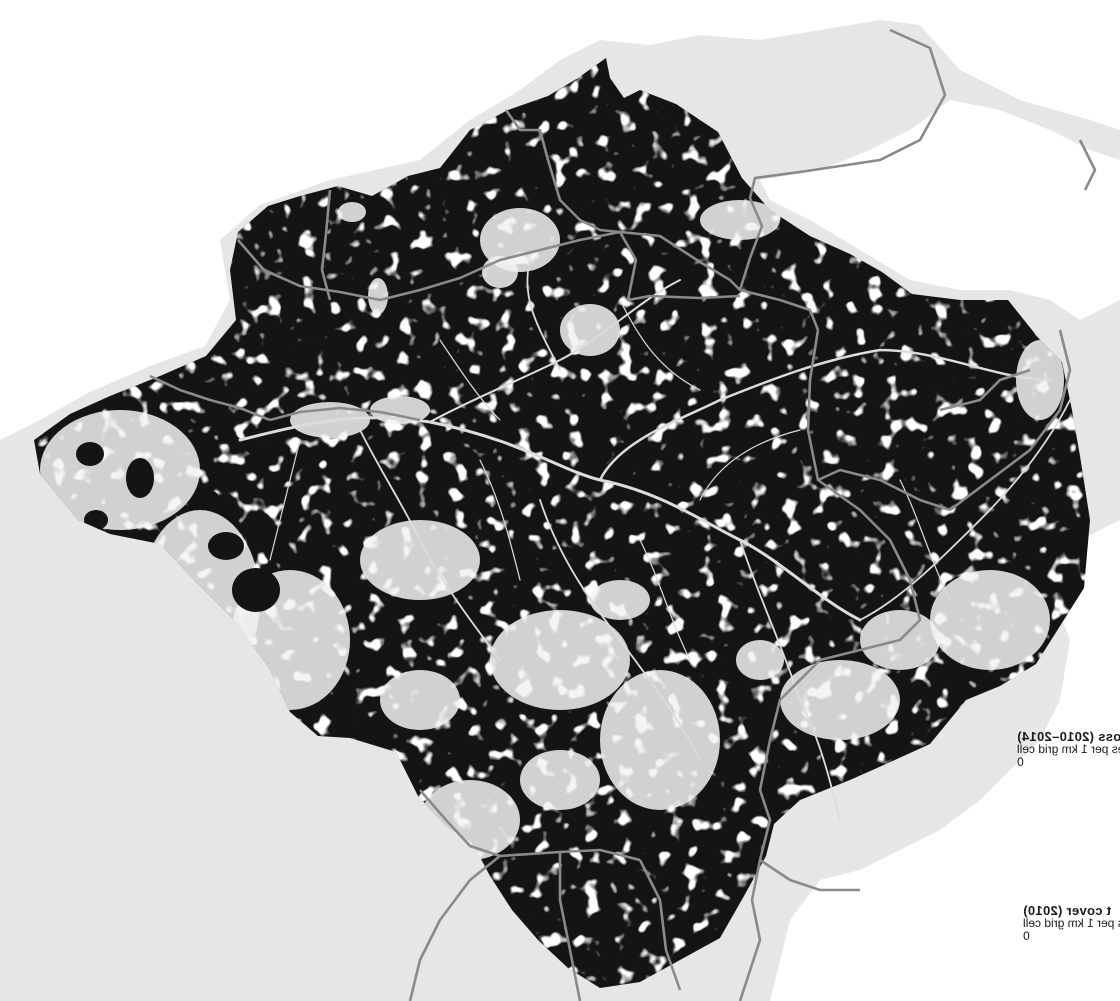 Image resolution: width=1120 pixels, height=1001 pixels. I want to click on forest-patches-west, so click(178, 527).